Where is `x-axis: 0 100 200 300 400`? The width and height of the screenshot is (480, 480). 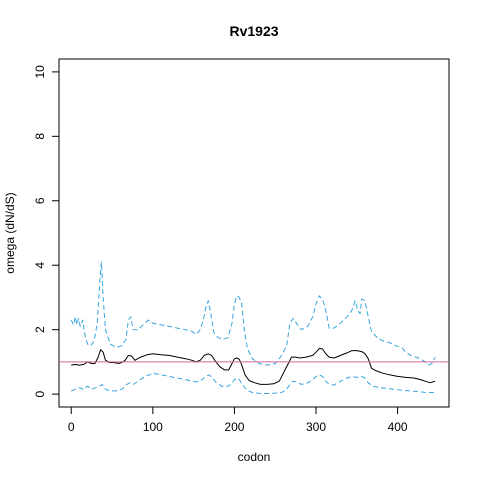
x-axis: 0 100 200 300 400 is located at coordinates (238, 420).